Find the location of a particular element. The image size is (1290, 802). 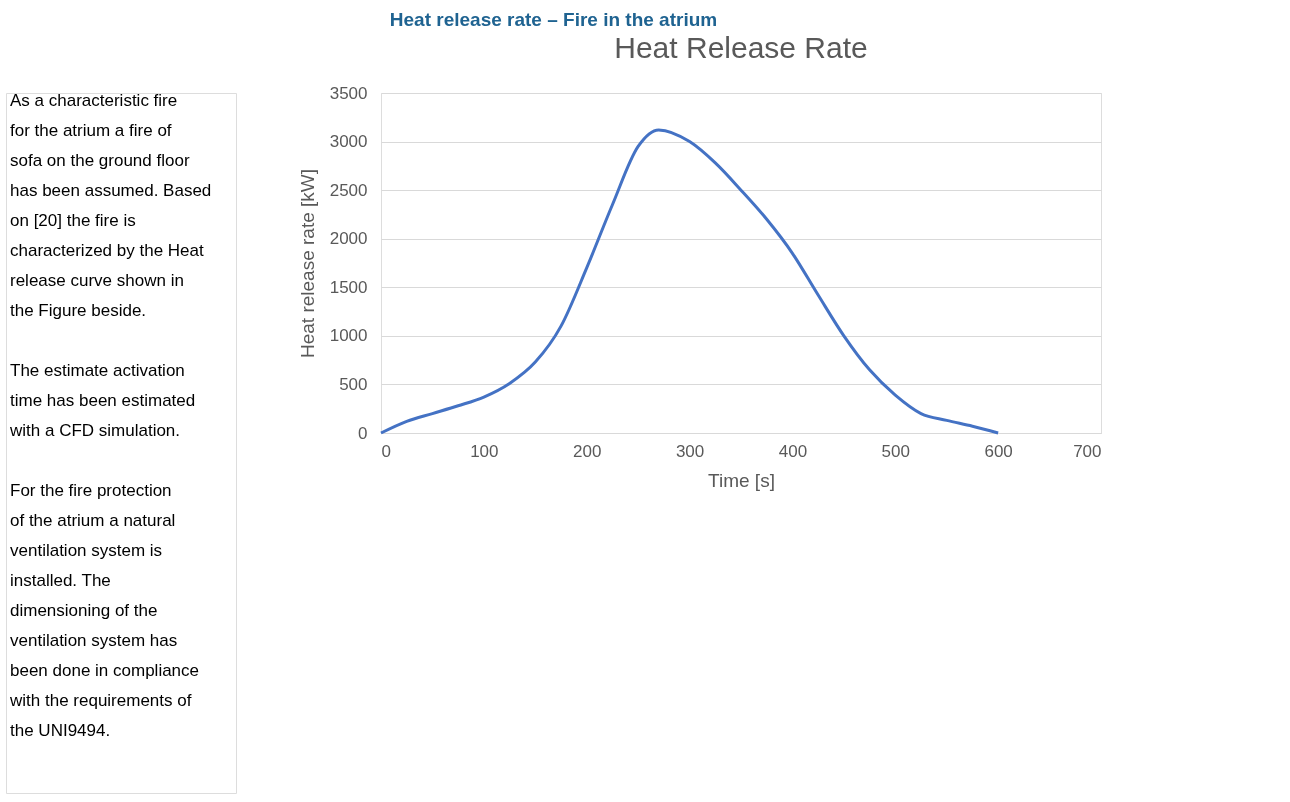

y-tick-label: 500 is located at coordinates (353, 384).